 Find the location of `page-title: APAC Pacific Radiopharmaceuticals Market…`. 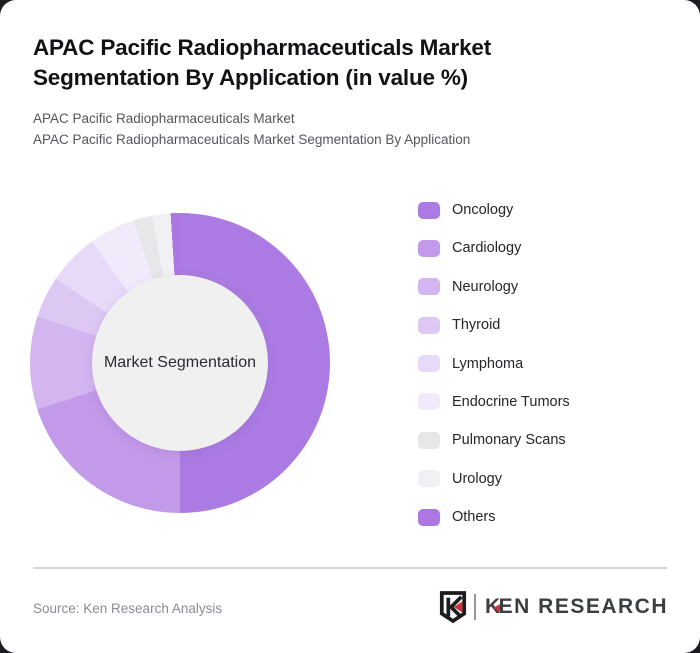

page-title: APAC Pacific Radiopharmaceuticals Market… is located at coordinates (262, 62).